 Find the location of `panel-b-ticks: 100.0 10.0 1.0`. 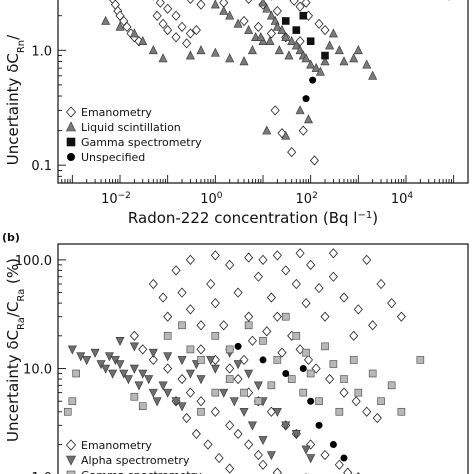

panel-b-ticks: 100.0 10.0 1.0 is located at coordinates (40, 364).